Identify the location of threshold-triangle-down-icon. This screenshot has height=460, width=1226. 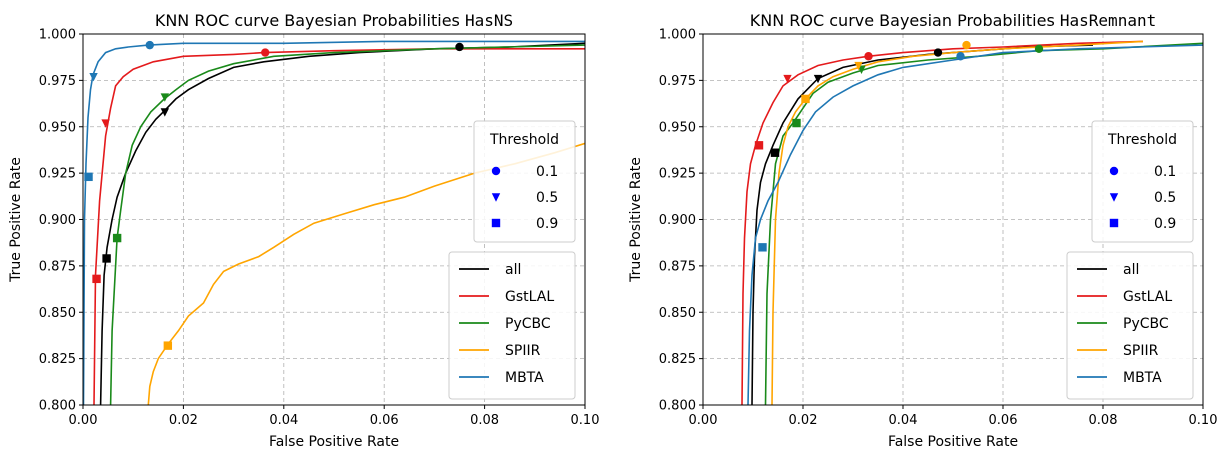
(496, 197).